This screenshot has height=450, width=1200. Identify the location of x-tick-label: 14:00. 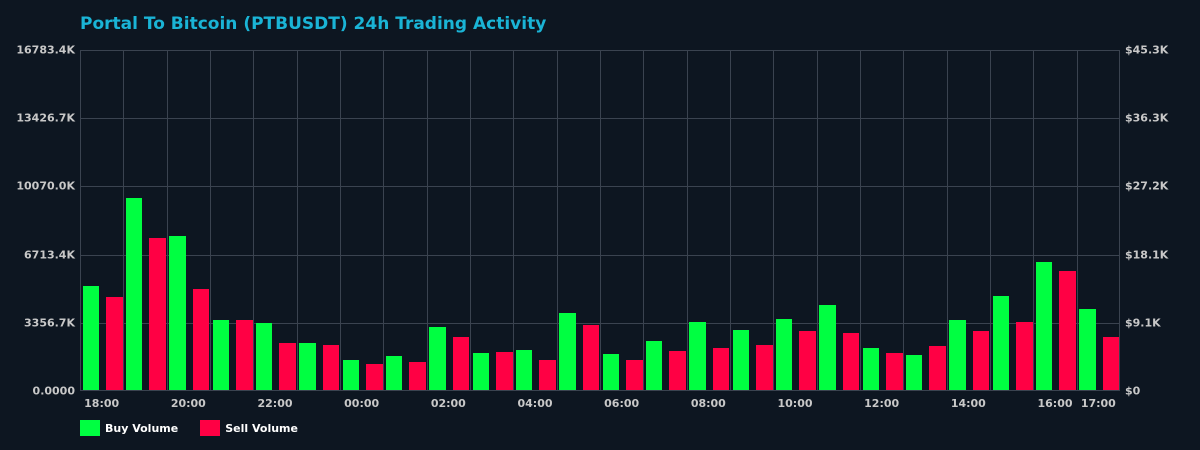
(968, 403).